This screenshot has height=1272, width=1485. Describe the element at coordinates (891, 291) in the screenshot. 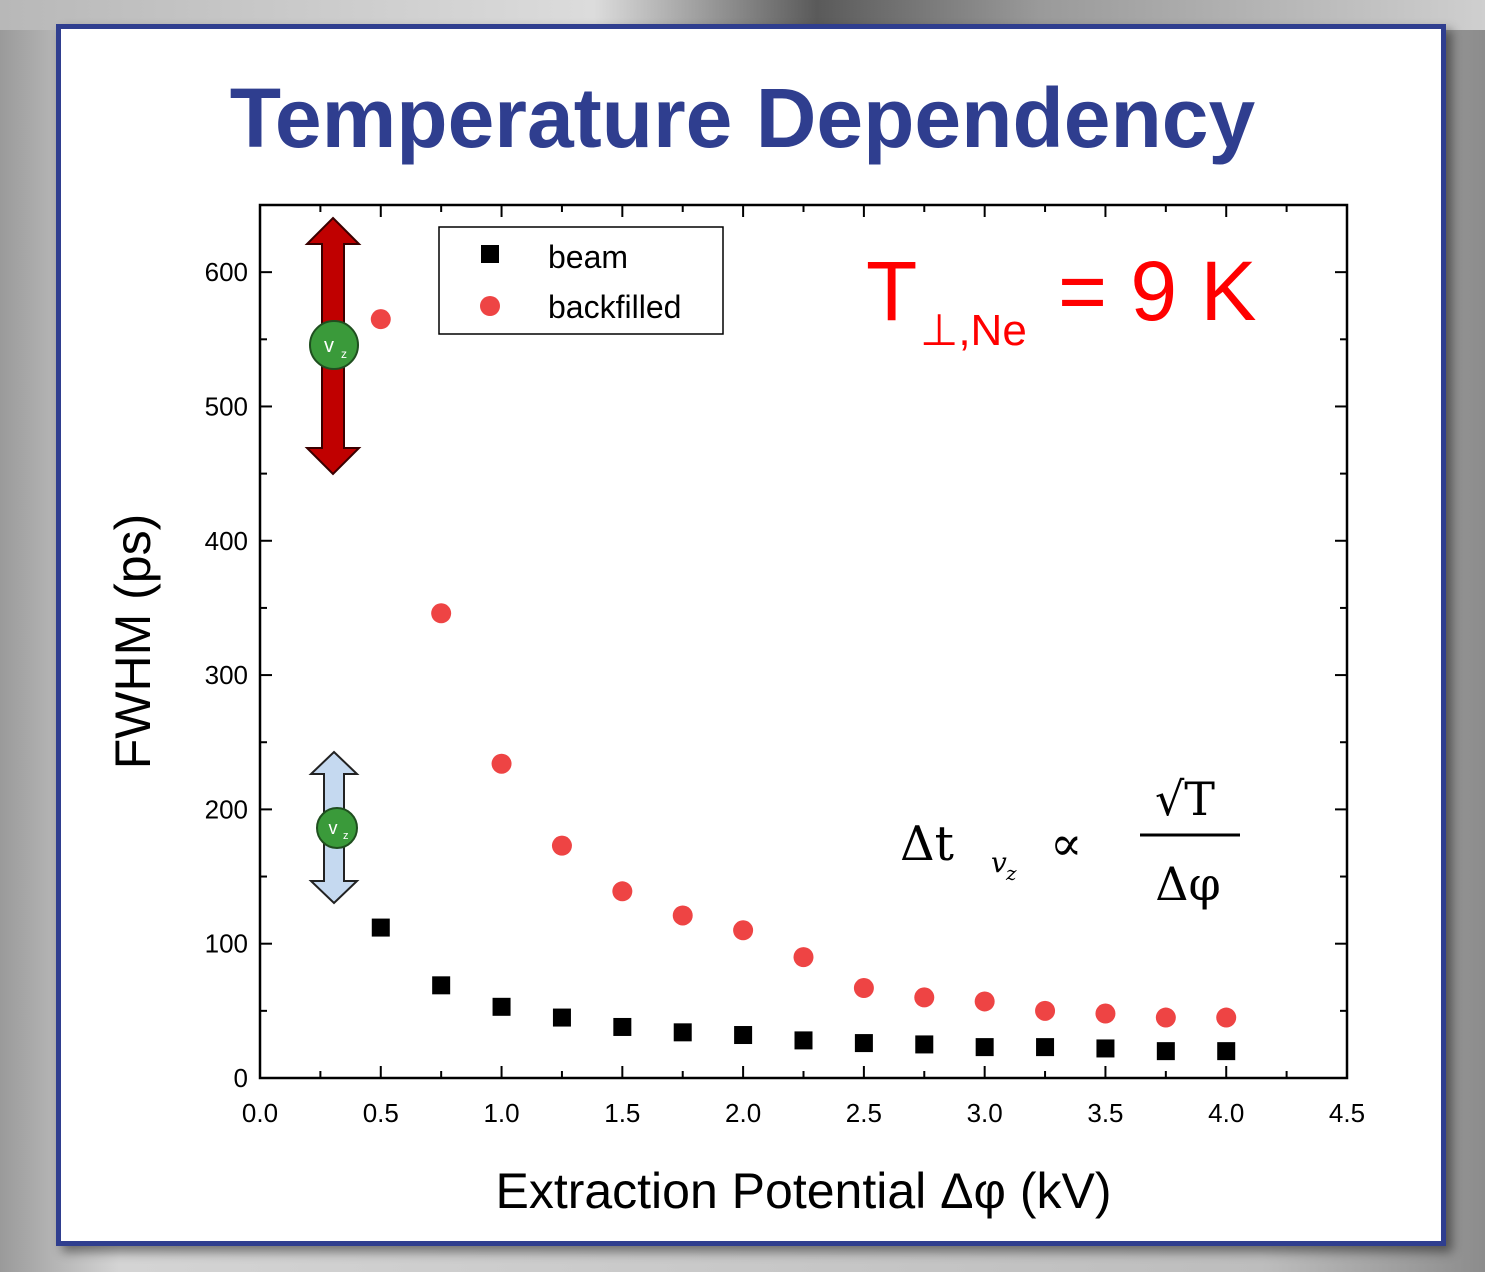

I see `temperature-symbol: T` at that location.